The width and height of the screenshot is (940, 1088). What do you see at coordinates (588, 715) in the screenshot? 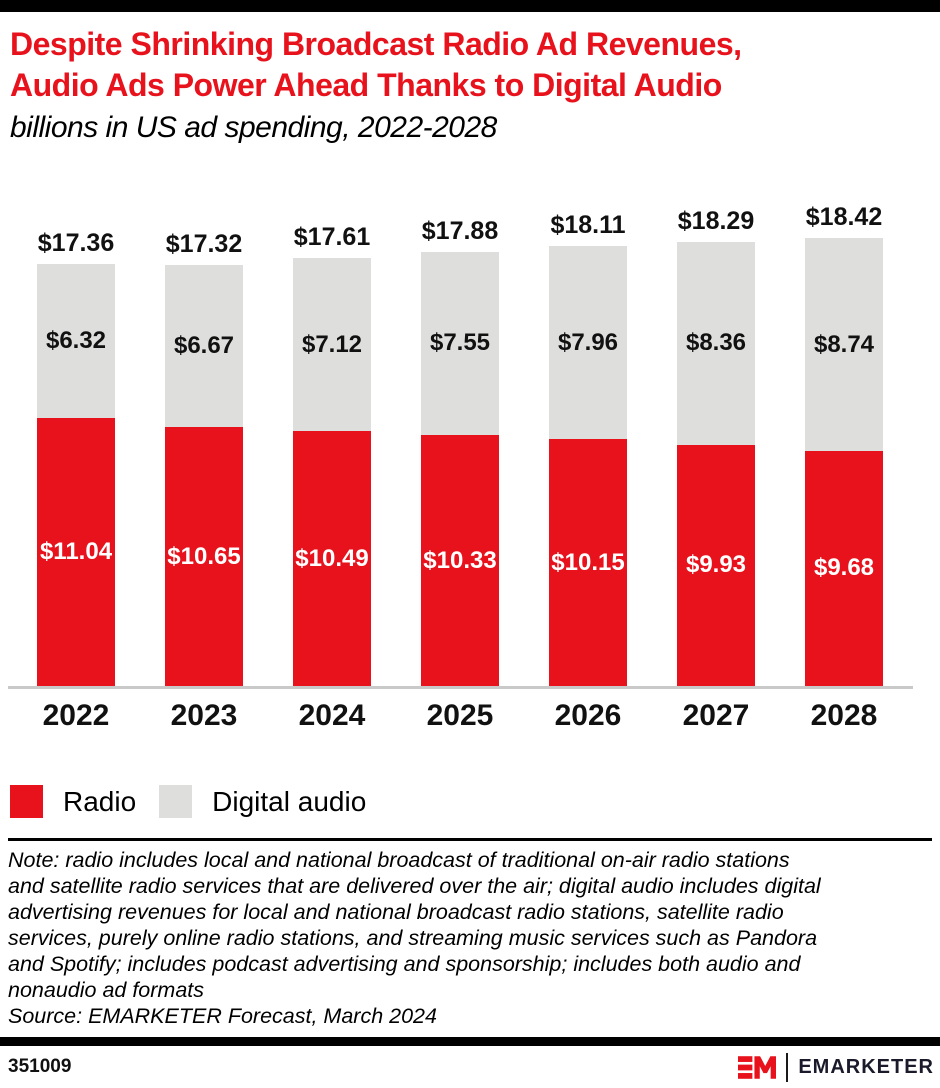
I see `year-label: 2026` at bounding box center [588, 715].